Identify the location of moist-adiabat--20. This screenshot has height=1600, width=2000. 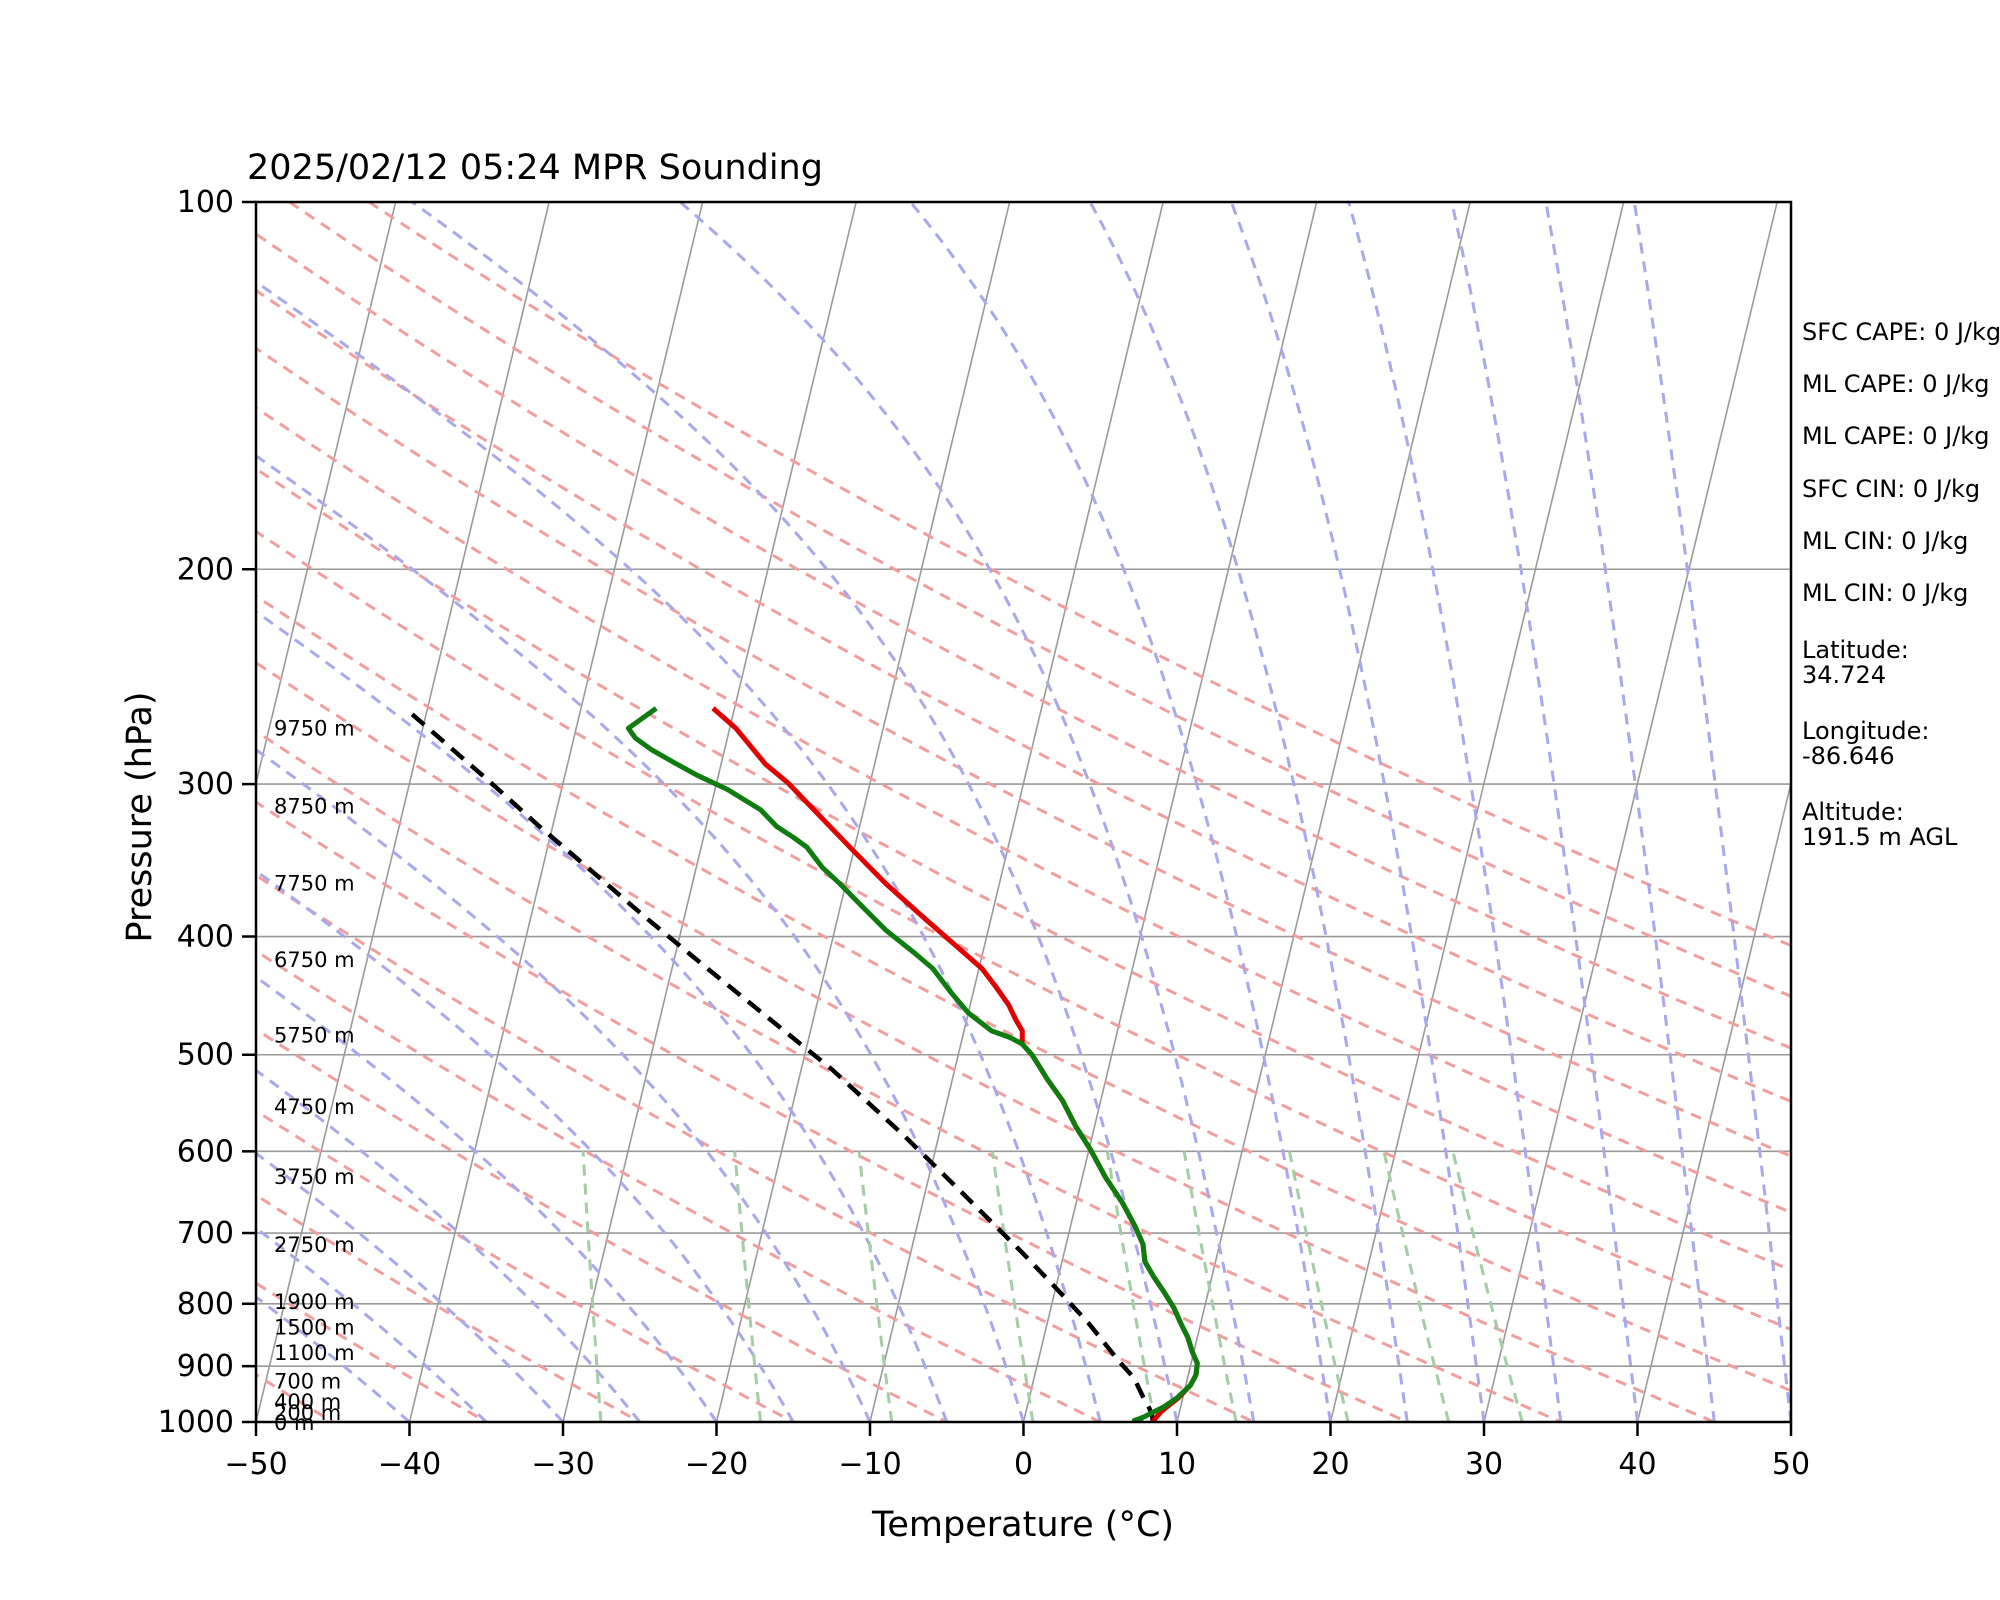
(487, 1198).